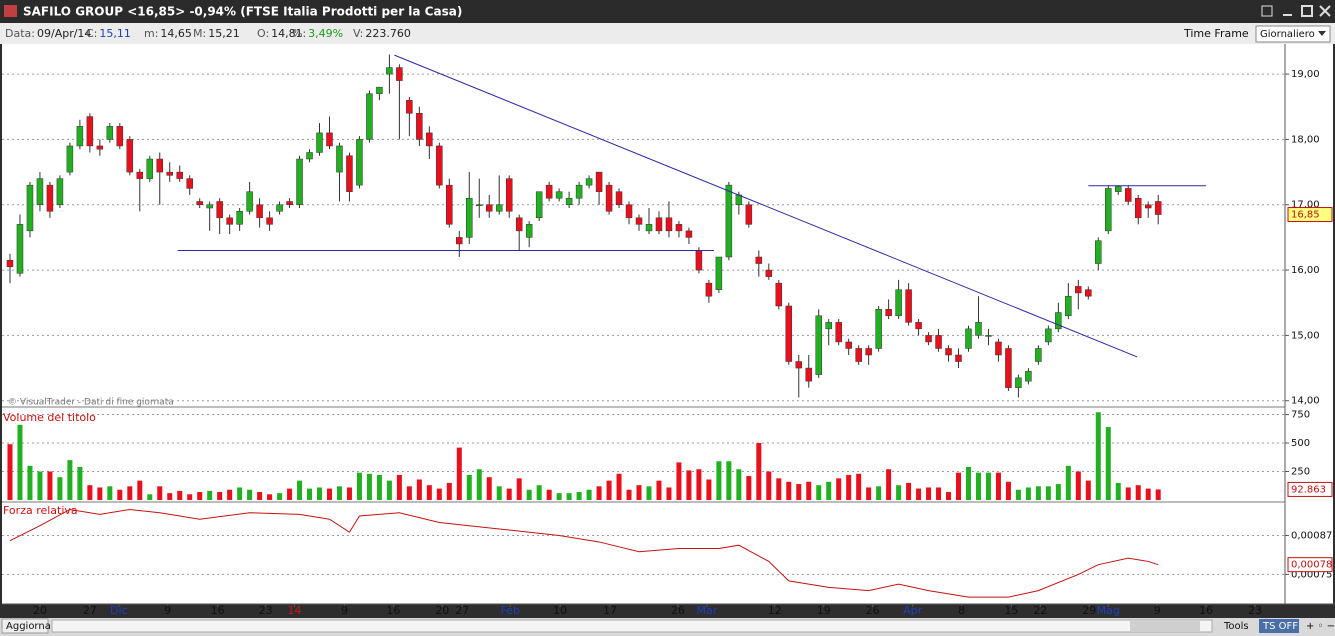 The image size is (1335, 636). What do you see at coordinates (678, 610) in the screenshot?
I see `x-tick-label: 26` at bounding box center [678, 610].